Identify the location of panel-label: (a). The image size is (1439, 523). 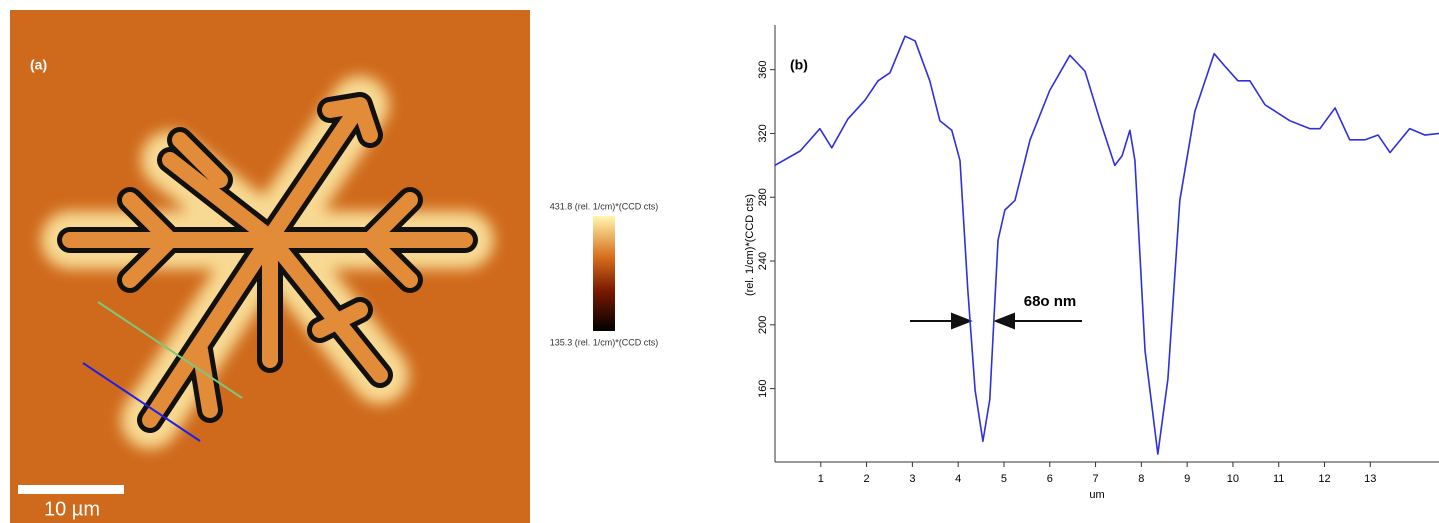
(38, 65).